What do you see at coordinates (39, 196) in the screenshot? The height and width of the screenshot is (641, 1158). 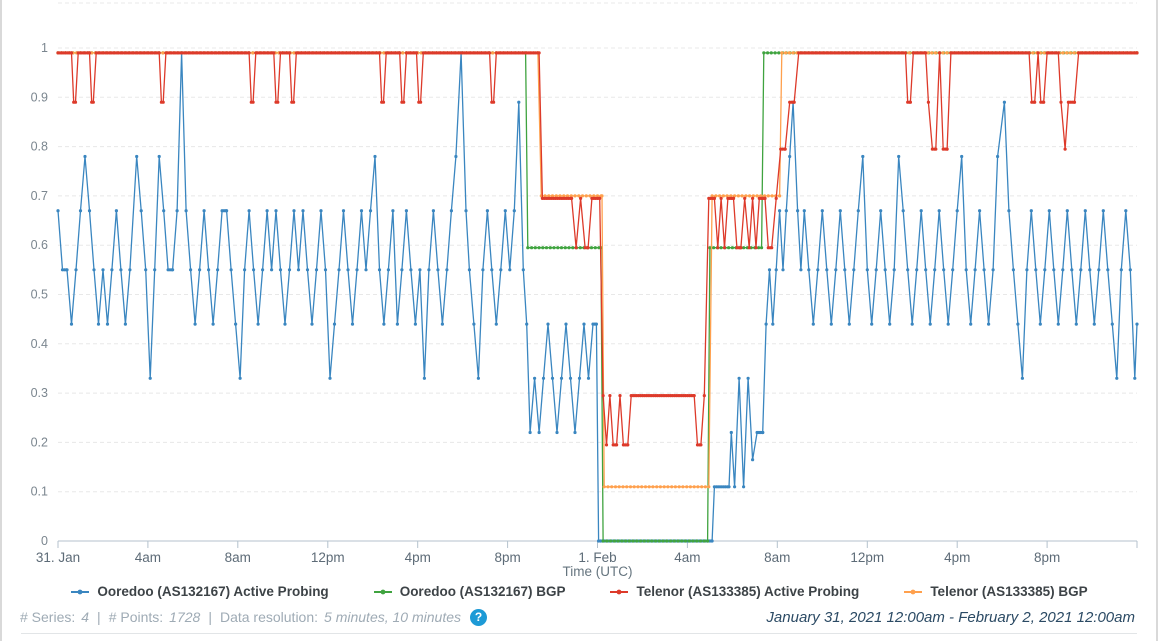 I see `svg-text: 0.7` at bounding box center [39, 196].